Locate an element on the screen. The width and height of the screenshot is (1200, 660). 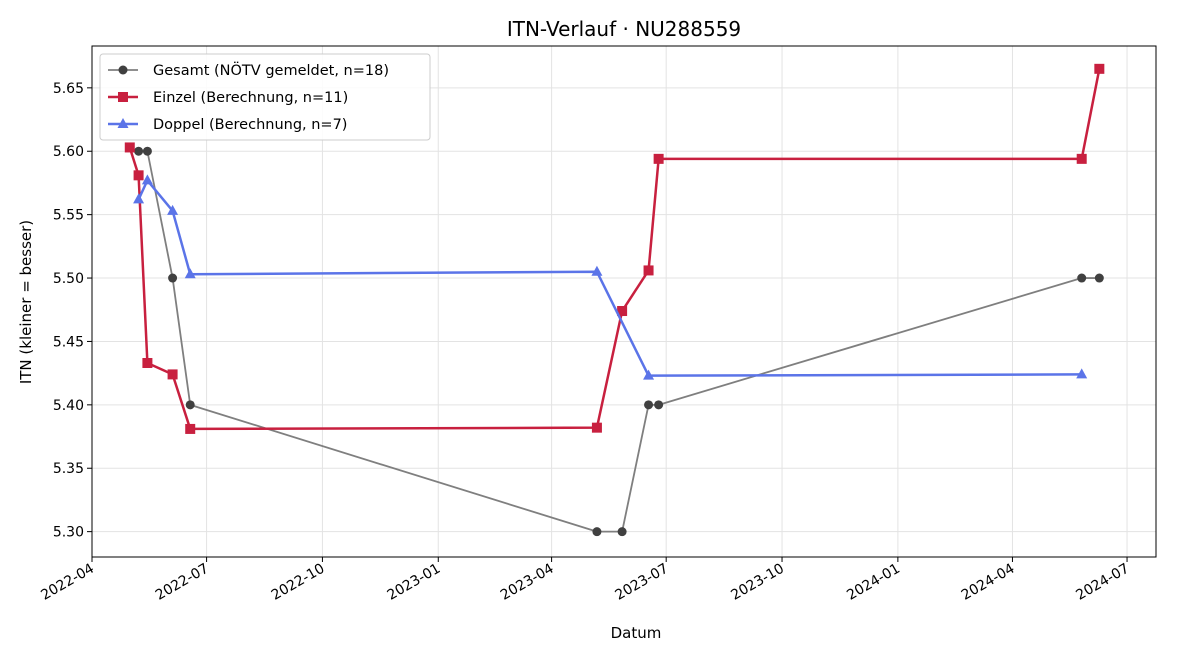
x-axis-label: Datum is located at coordinates (636, 633).